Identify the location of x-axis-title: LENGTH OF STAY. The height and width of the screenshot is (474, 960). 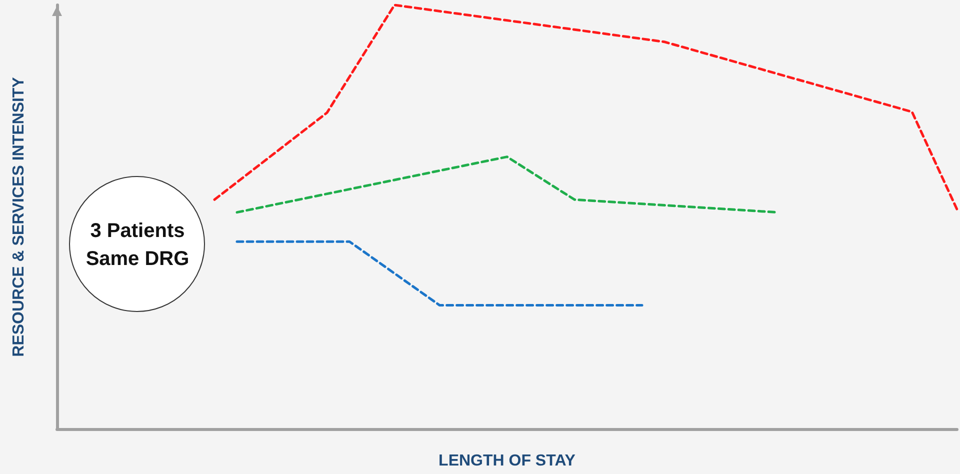
(507, 461).